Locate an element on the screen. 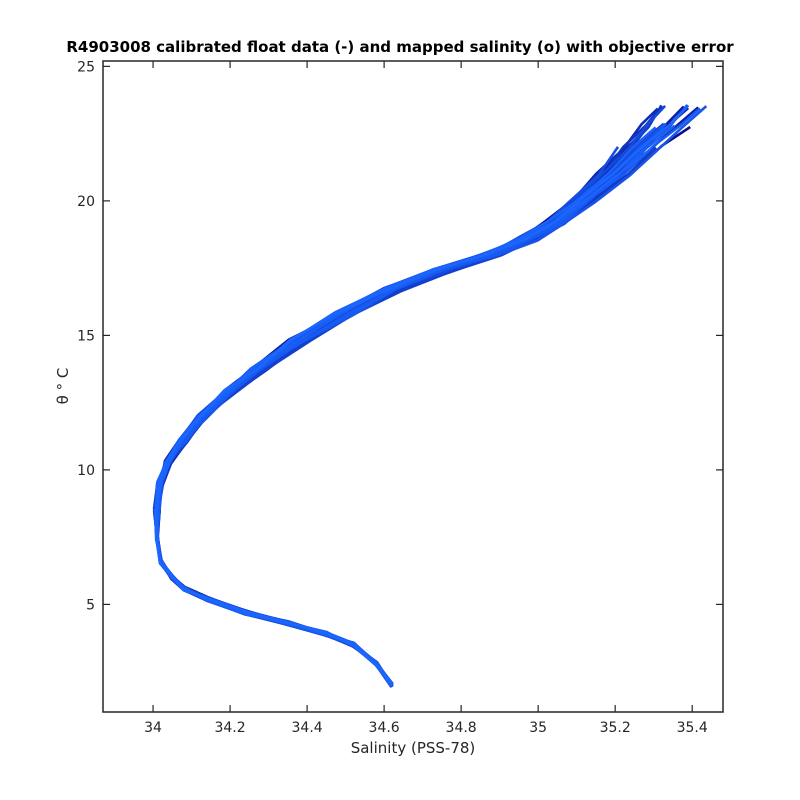  x-tick-label: 35 is located at coordinates (538, 728).